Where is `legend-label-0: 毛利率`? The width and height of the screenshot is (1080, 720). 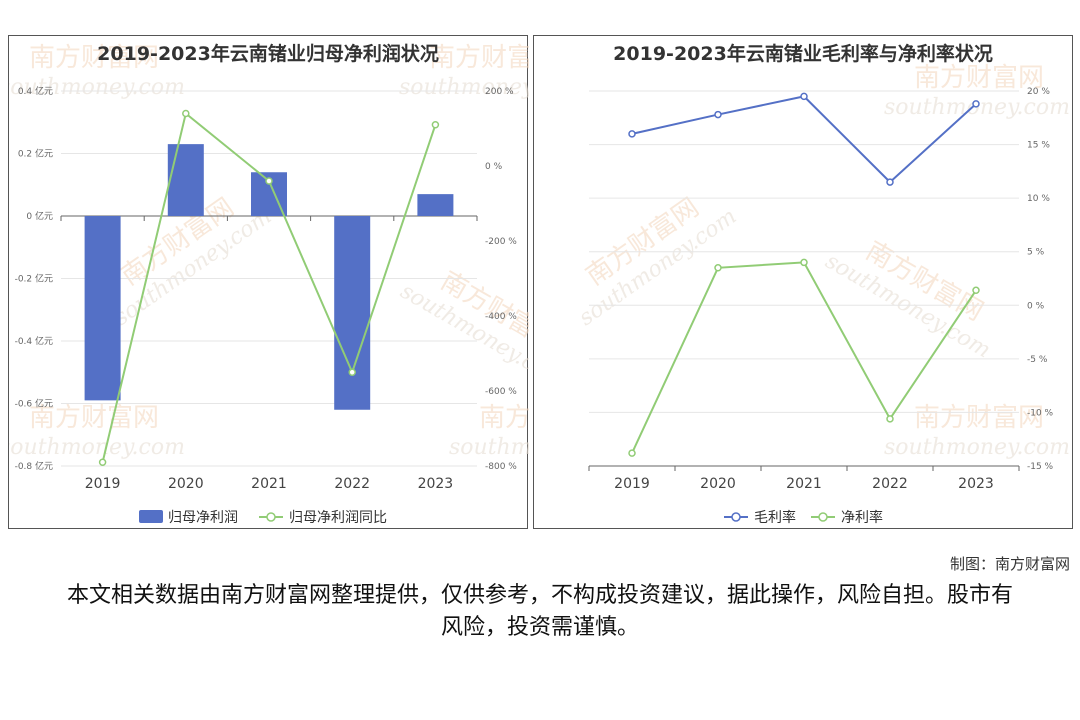 legend-label-0: 毛利率 is located at coordinates (775, 517).